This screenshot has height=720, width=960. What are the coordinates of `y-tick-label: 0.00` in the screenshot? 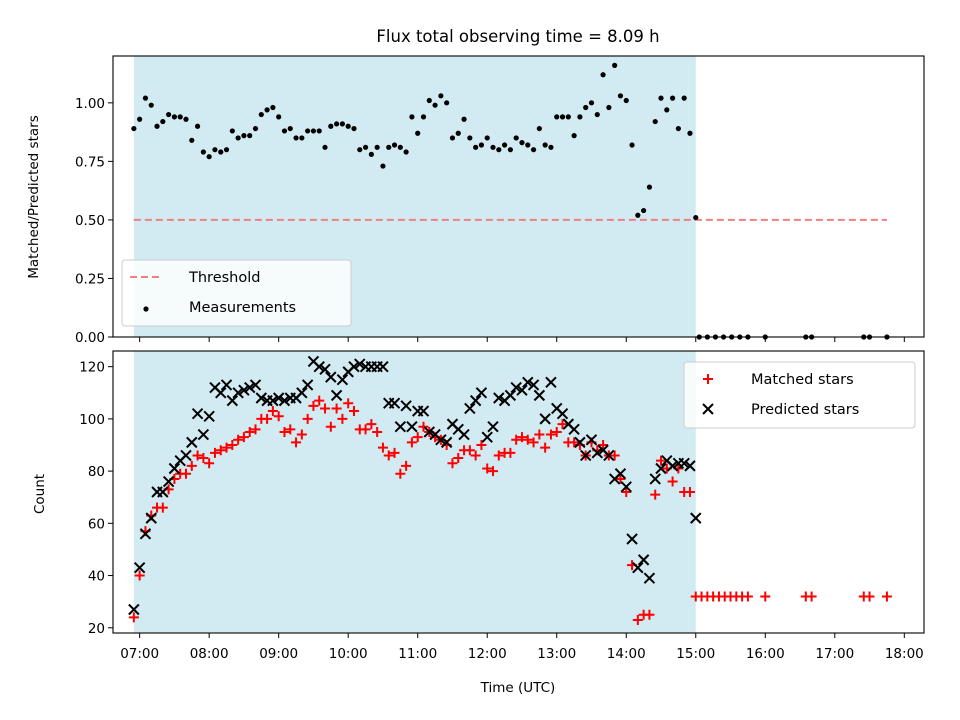 It's located at (90, 338).